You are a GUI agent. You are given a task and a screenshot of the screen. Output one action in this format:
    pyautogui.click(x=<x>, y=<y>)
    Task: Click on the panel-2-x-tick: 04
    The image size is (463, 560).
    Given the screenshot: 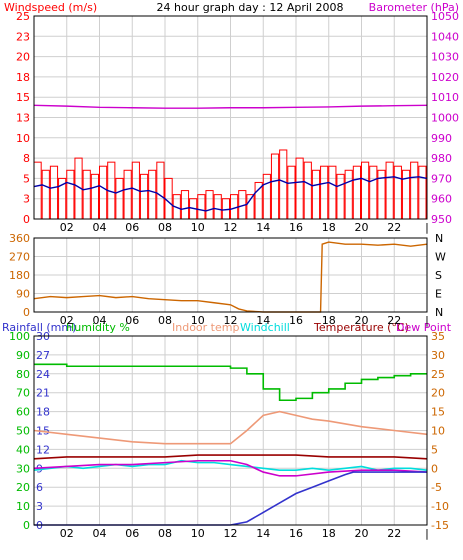 What is the action you would take?
    pyautogui.click(x=100, y=533)
    